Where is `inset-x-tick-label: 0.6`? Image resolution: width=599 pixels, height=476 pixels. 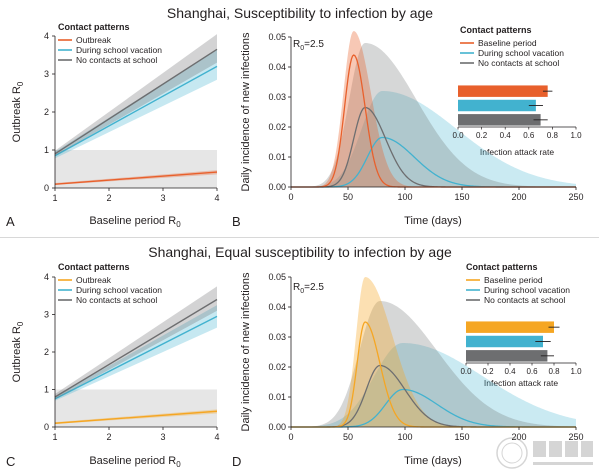
inset-x-tick-label: 0.6 is located at coordinates (532, 371).